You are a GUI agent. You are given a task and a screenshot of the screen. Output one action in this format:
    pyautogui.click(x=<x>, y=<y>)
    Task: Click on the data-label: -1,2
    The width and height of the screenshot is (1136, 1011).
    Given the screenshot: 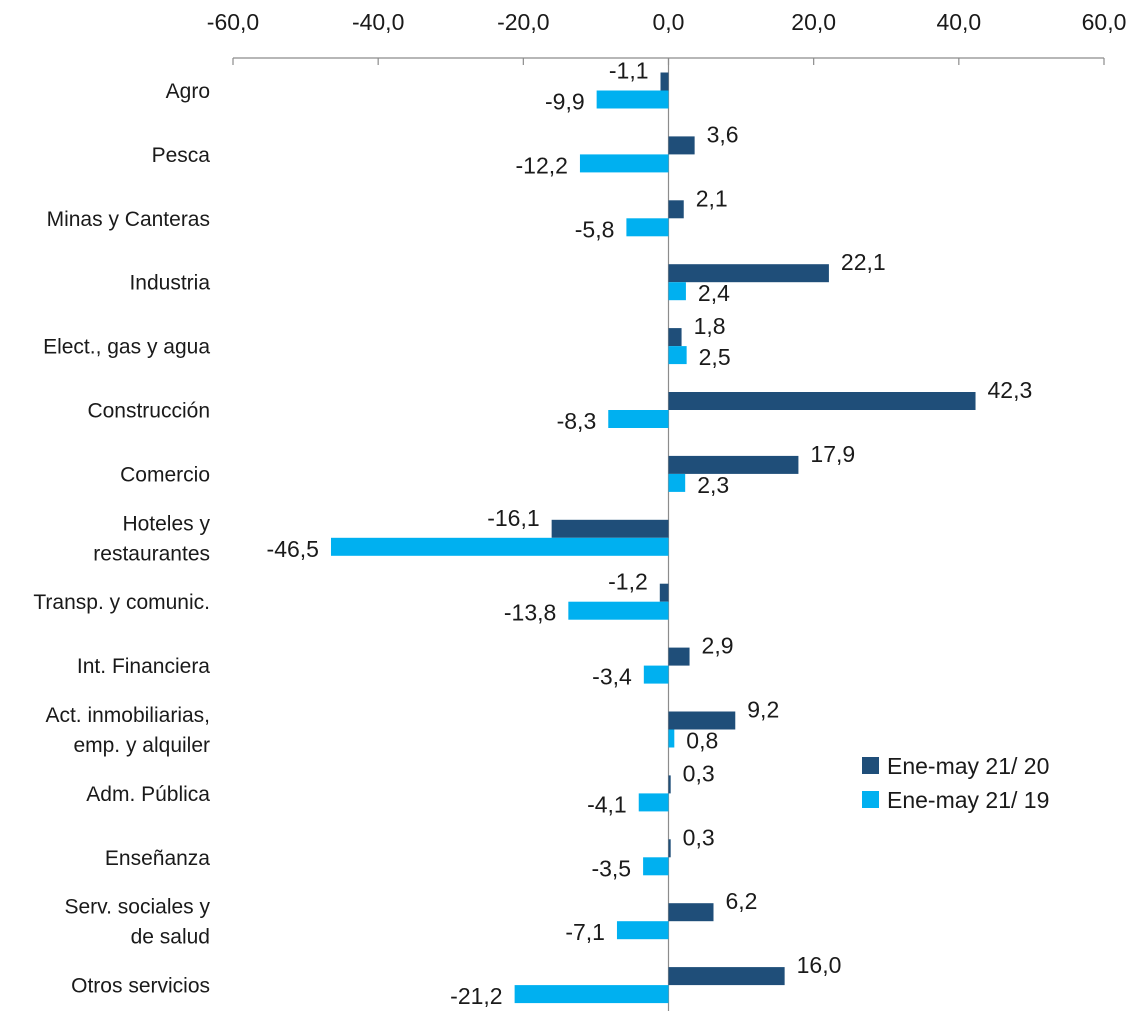 What is the action you would take?
    pyautogui.click(x=628, y=582)
    